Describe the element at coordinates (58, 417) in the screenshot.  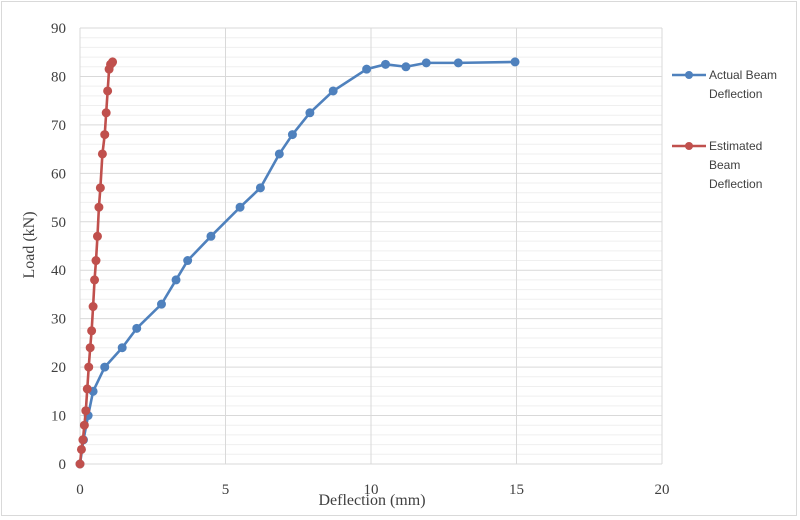
I see `y-tick-label: 10` at that location.